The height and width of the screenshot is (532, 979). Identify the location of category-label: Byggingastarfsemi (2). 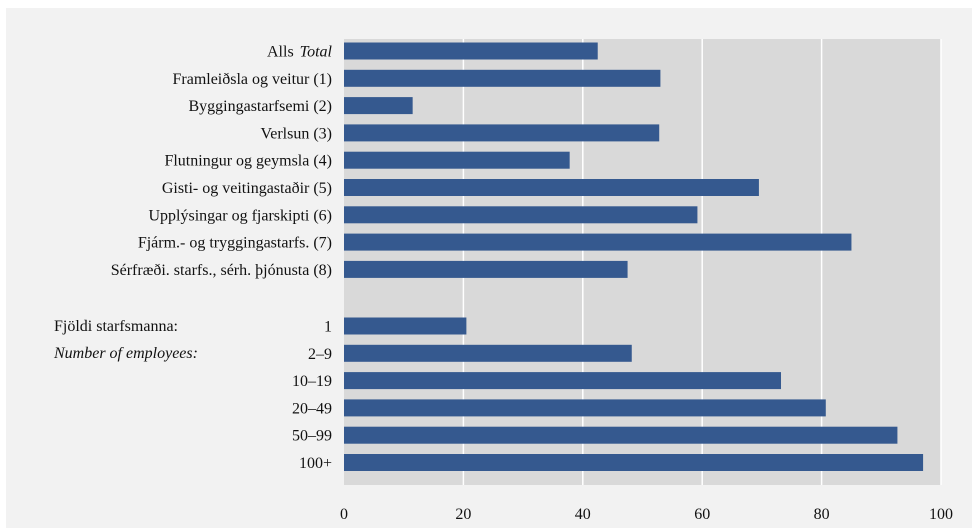
(260, 106).